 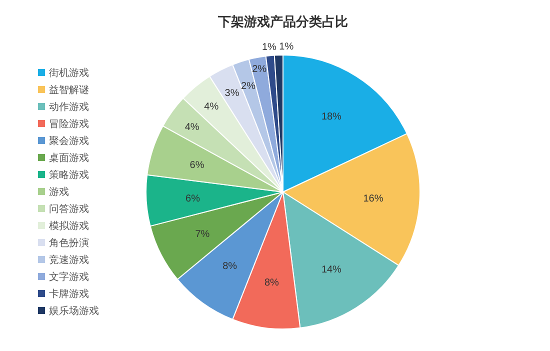 What do you see at coordinates (202, 234) in the screenshot?
I see `data-label: 7%` at bounding box center [202, 234].